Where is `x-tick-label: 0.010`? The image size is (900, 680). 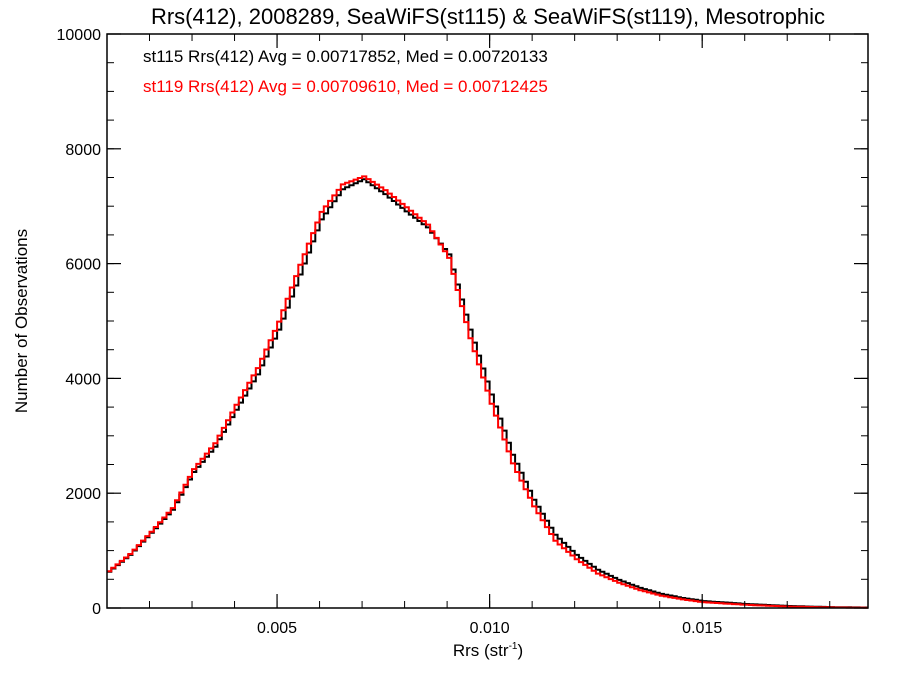
x-tick-label: 0.010 is located at coordinates (490, 628).